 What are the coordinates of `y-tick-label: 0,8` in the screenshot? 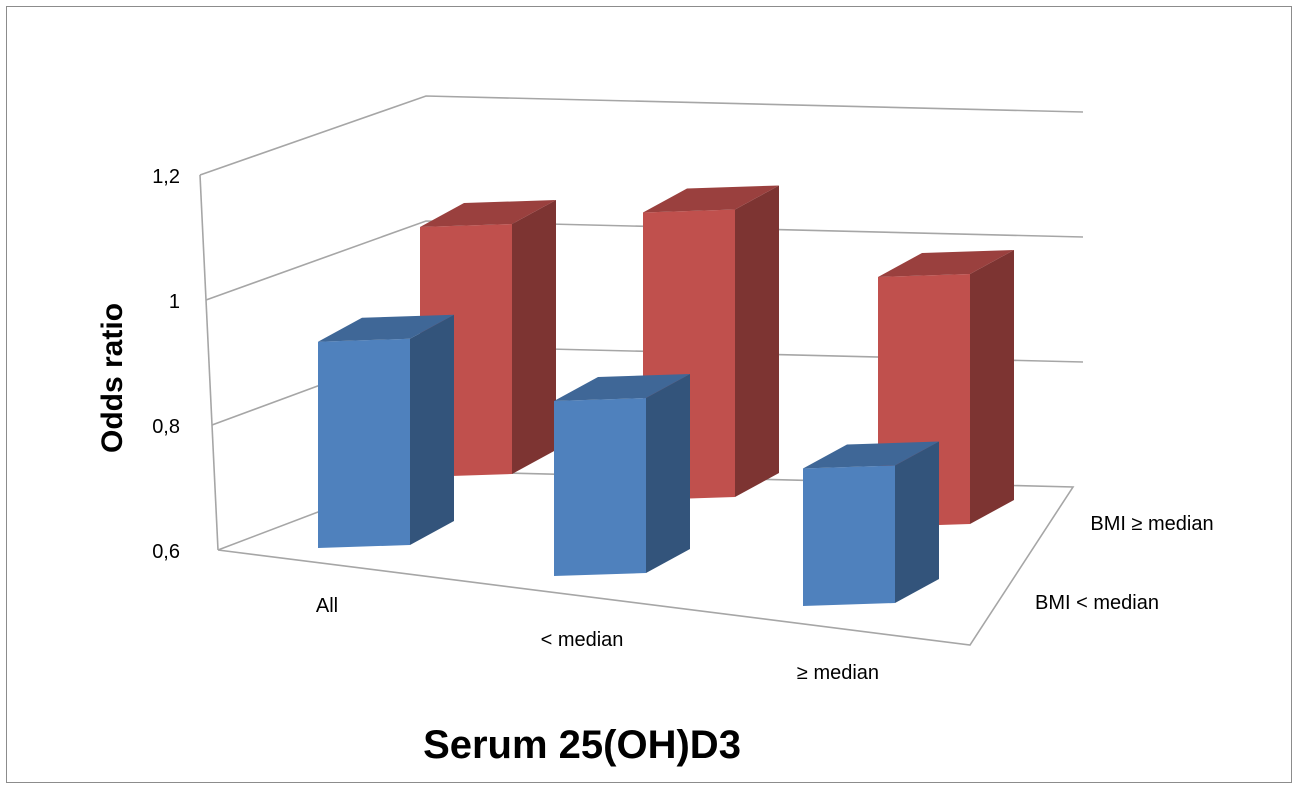 It's located at (166, 427).